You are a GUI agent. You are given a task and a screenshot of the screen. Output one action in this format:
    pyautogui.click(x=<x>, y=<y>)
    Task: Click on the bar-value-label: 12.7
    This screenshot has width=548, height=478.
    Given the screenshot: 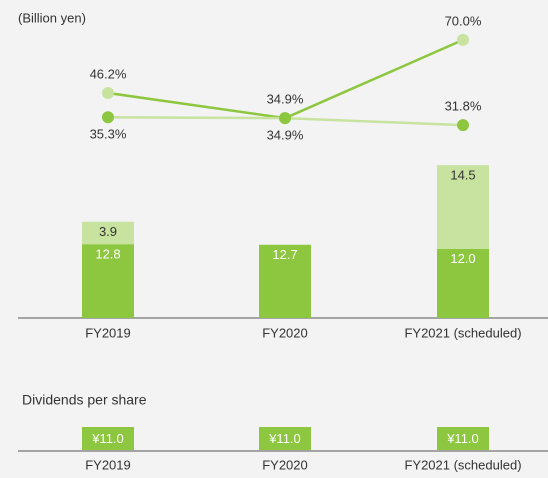 What is the action you would take?
    pyautogui.click(x=284, y=254)
    